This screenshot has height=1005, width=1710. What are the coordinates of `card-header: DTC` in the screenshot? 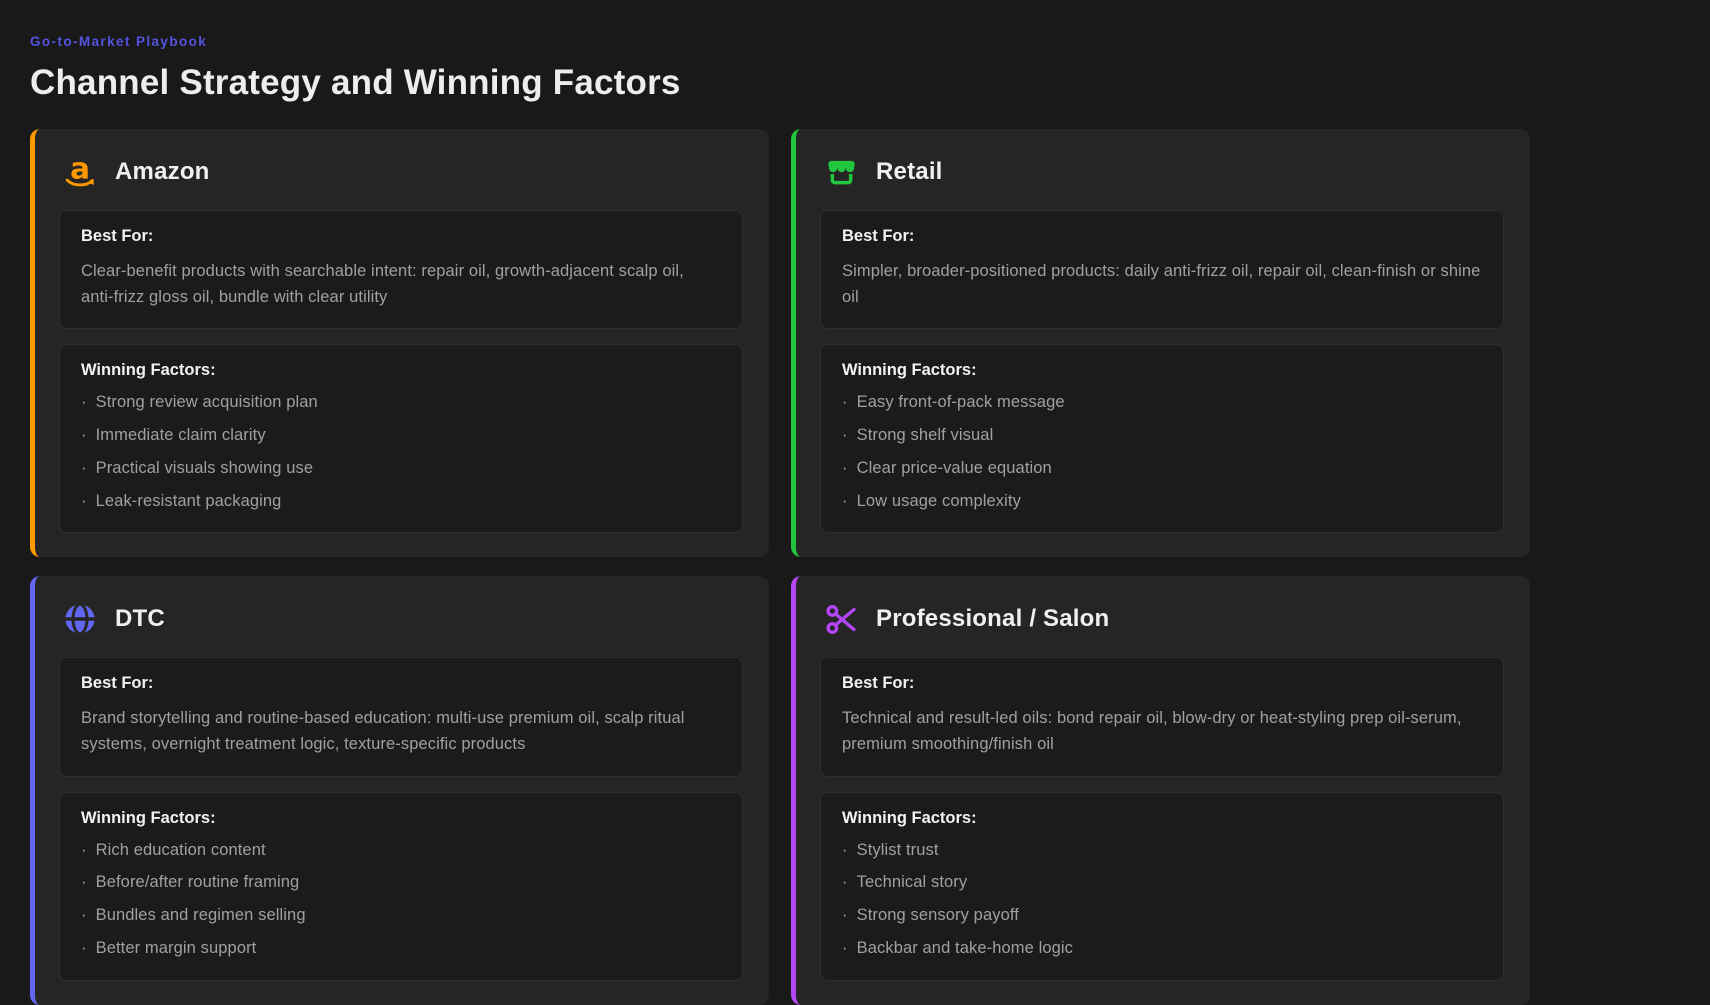 It's located at (401, 619).